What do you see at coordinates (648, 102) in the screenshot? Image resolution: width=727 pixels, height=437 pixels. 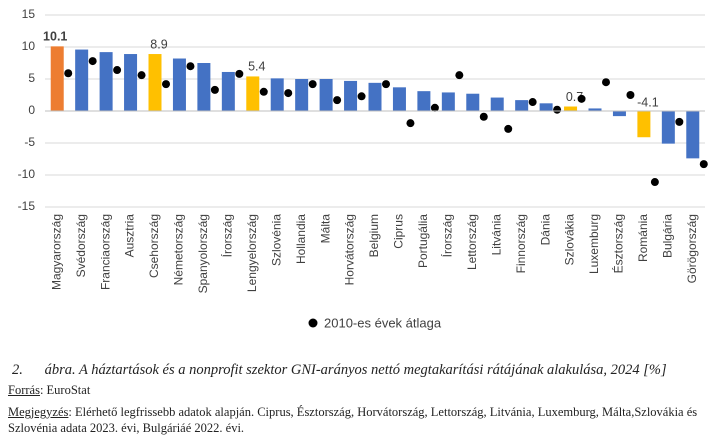 I see `data-label: -4.1` at bounding box center [648, 102].